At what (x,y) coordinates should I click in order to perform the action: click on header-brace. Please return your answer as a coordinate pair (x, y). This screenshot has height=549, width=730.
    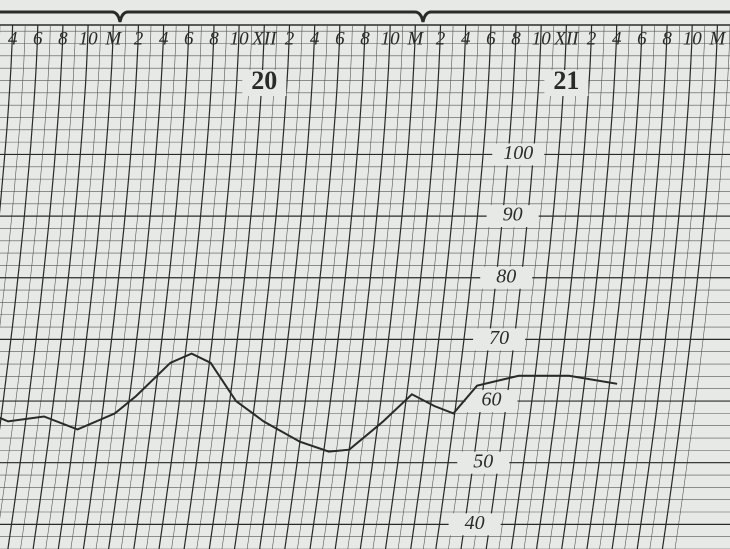
    Looking at the image, I should click on (365, 16).